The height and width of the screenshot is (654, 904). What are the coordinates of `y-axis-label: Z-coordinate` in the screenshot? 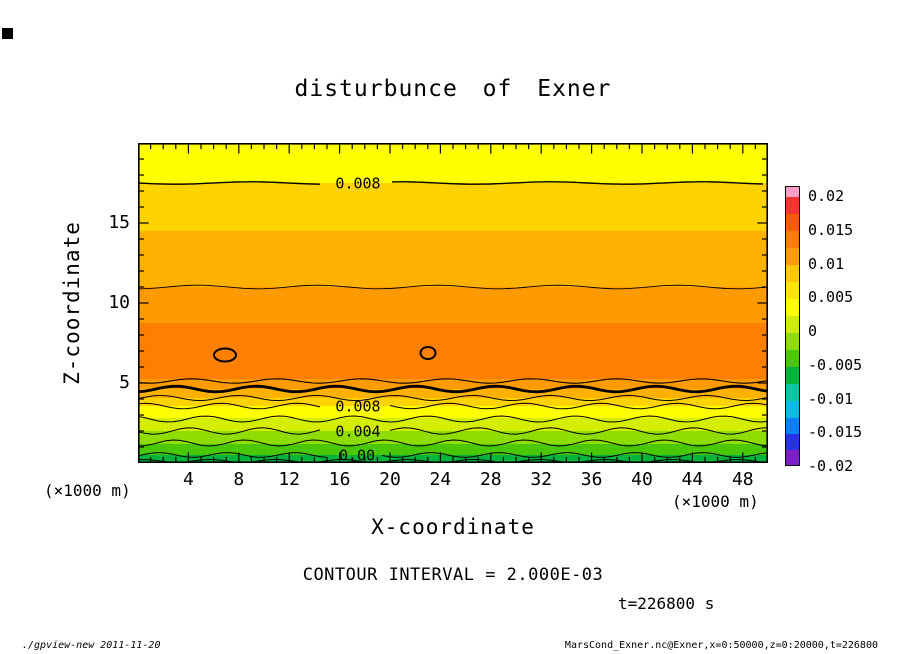 It's located at (72, 303).